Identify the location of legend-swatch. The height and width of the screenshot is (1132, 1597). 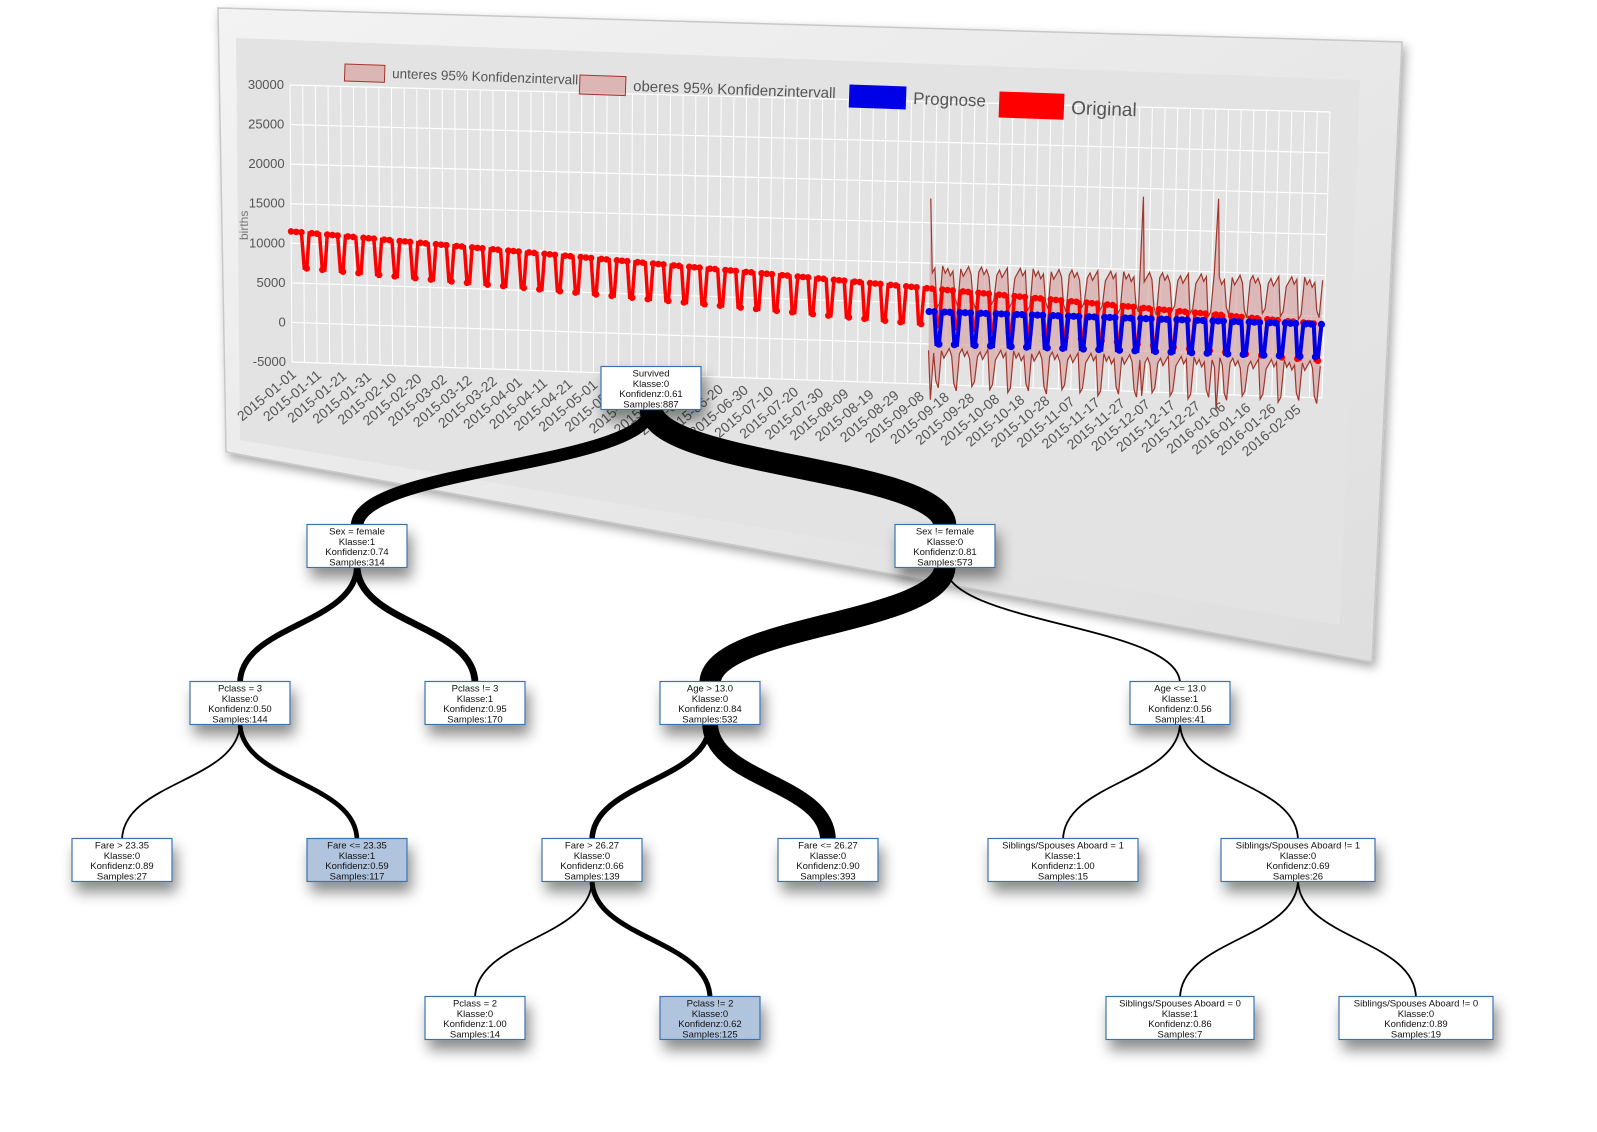
(602, 85).